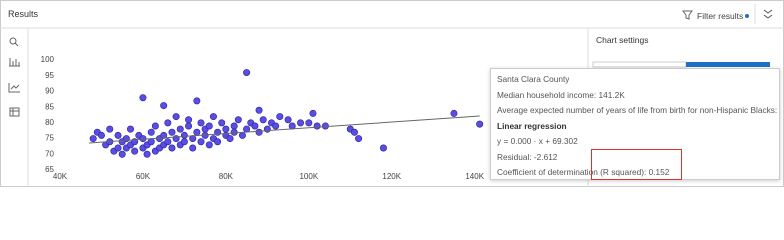 This screenshot has height=240, width=784. I want to click on x-tick-label: 120K, so click(391, 176).